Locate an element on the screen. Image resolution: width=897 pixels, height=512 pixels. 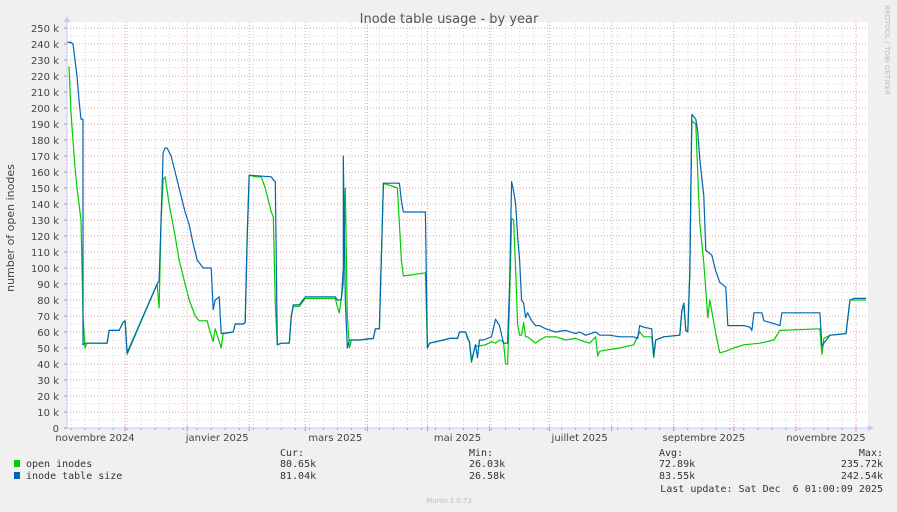
legend-cur-inode-table-size: 81.04k is located at coordinates (298, 476).